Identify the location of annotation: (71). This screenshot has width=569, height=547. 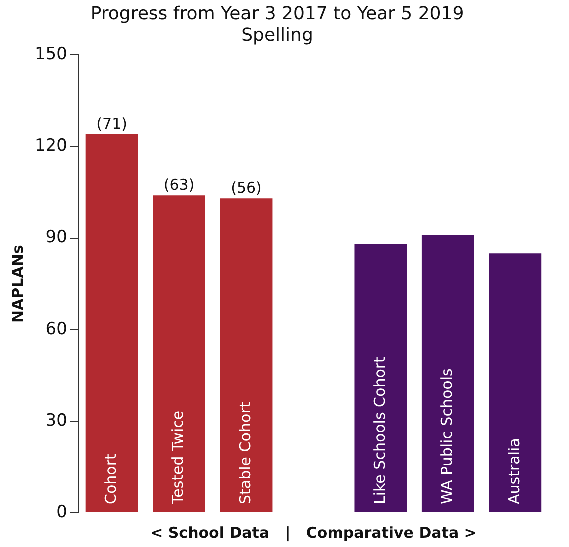
(112, 123).